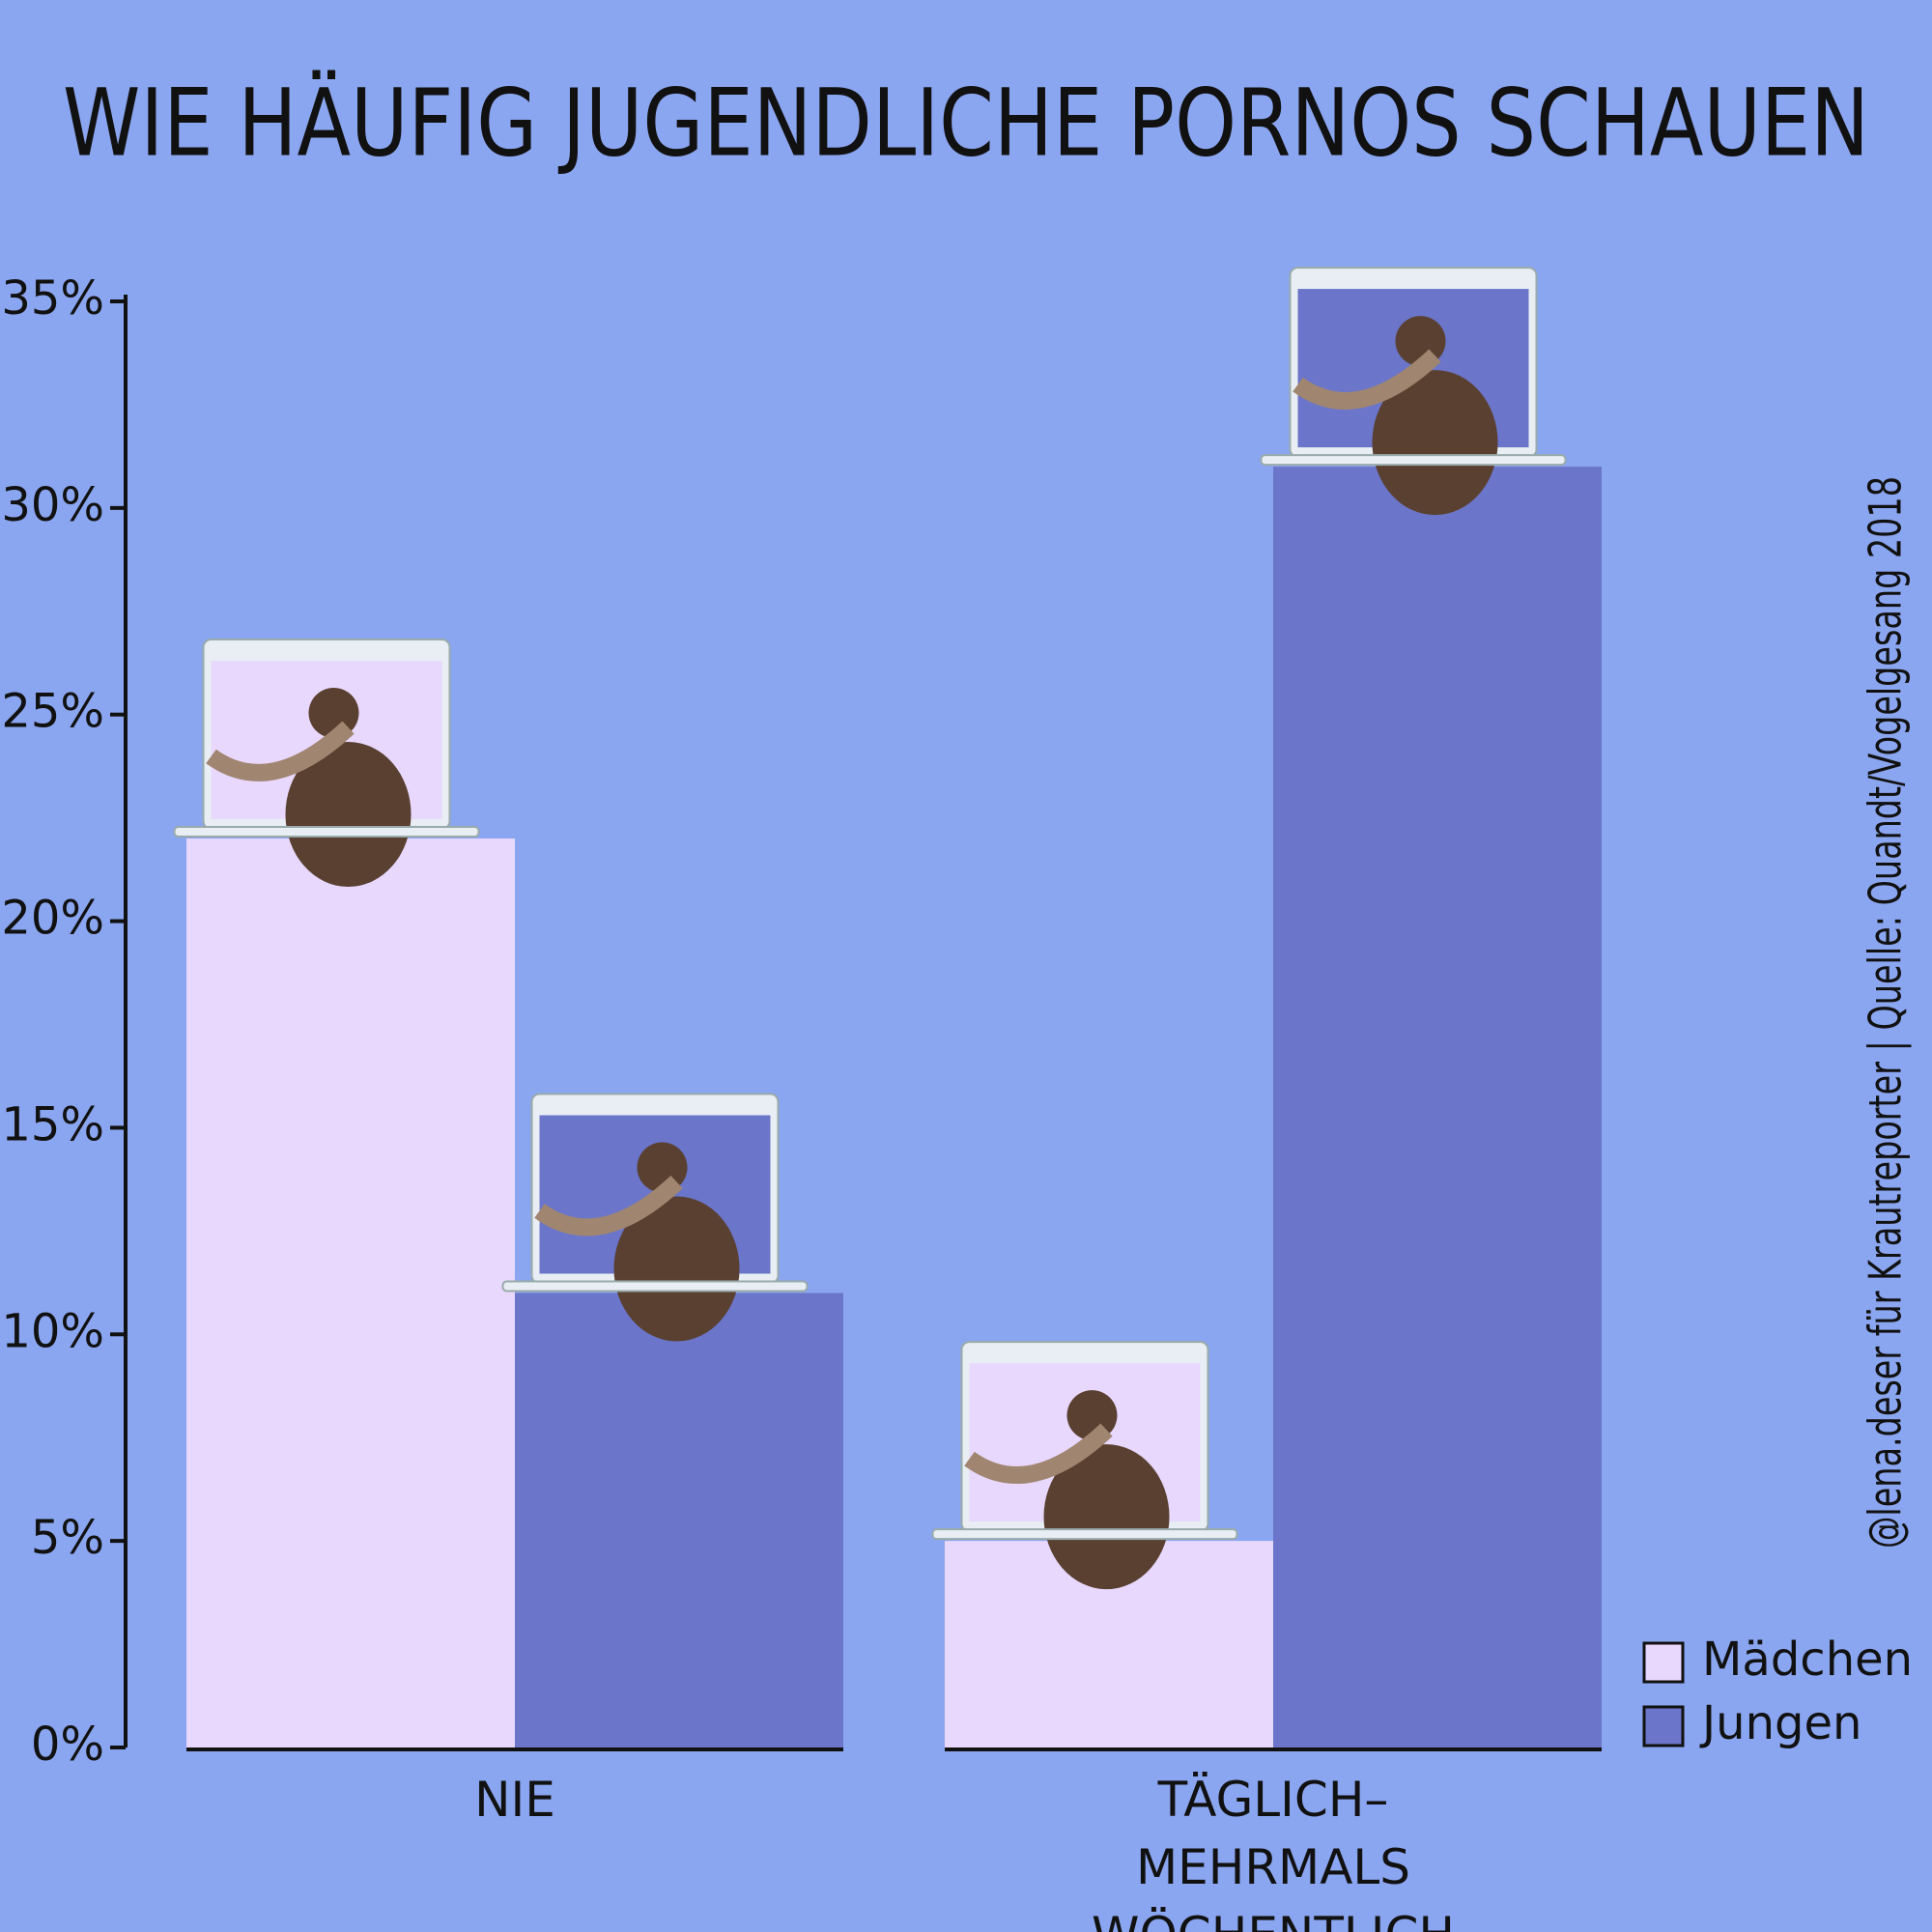  Describe the element at coordinates (1780, 1723) in the screenshot. I see `legend-label: Jungen` at that location.